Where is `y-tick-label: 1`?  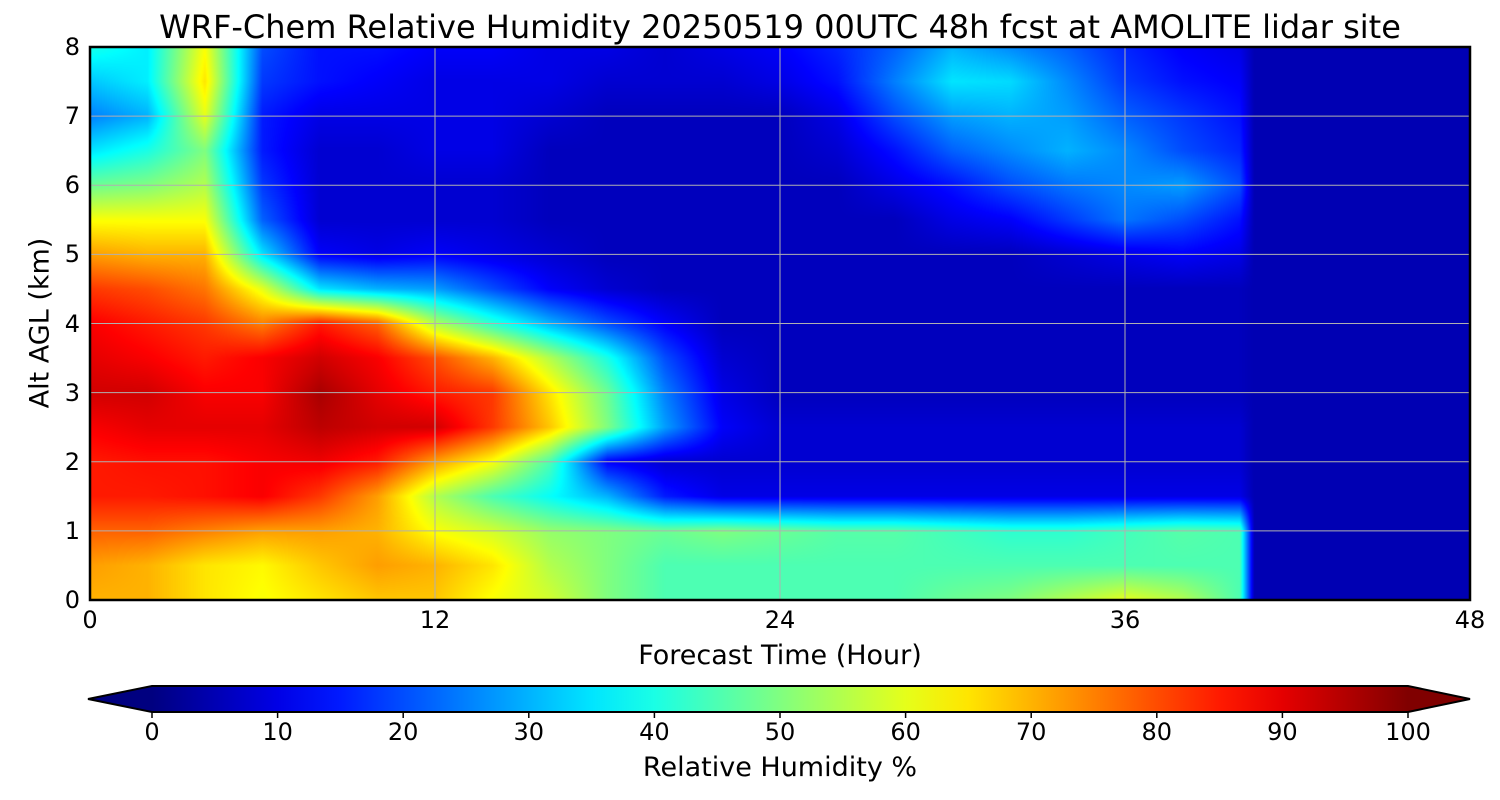
y-tick-label: 1 is located at coordinates (72, 530).